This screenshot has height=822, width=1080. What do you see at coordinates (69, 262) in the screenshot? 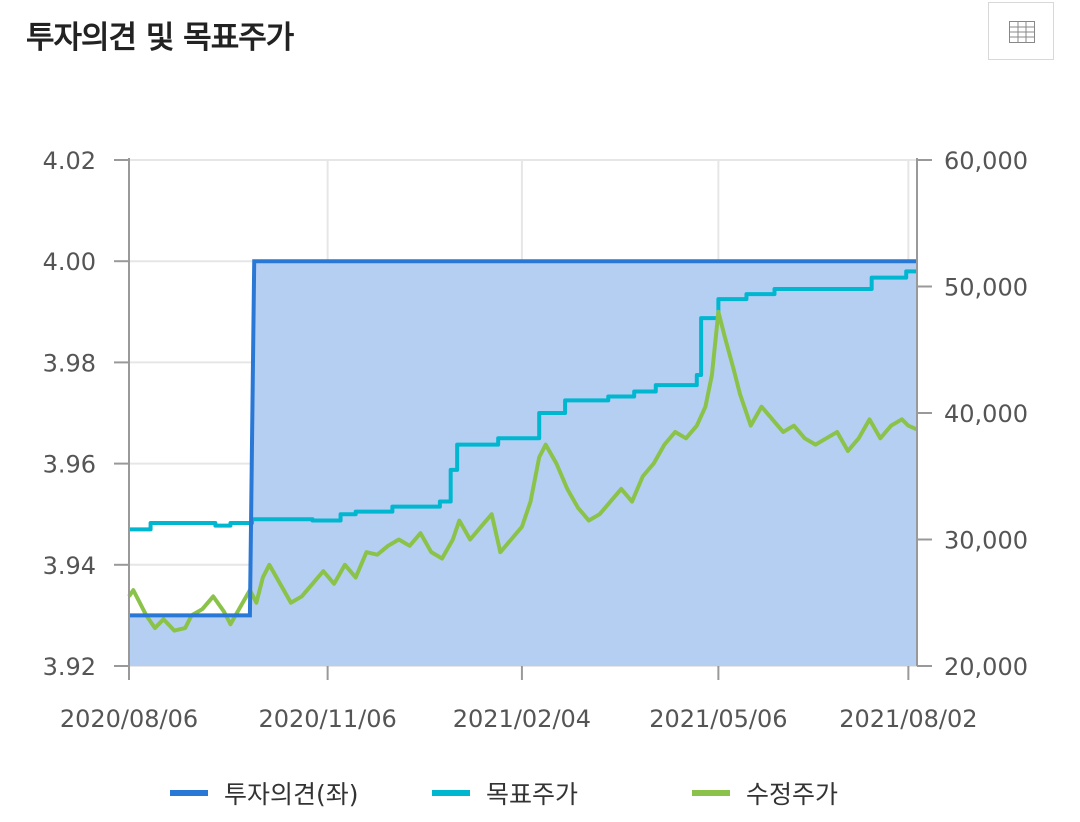
I see `y-left-tick-label: 4.00` at bounding box center [69, 262].